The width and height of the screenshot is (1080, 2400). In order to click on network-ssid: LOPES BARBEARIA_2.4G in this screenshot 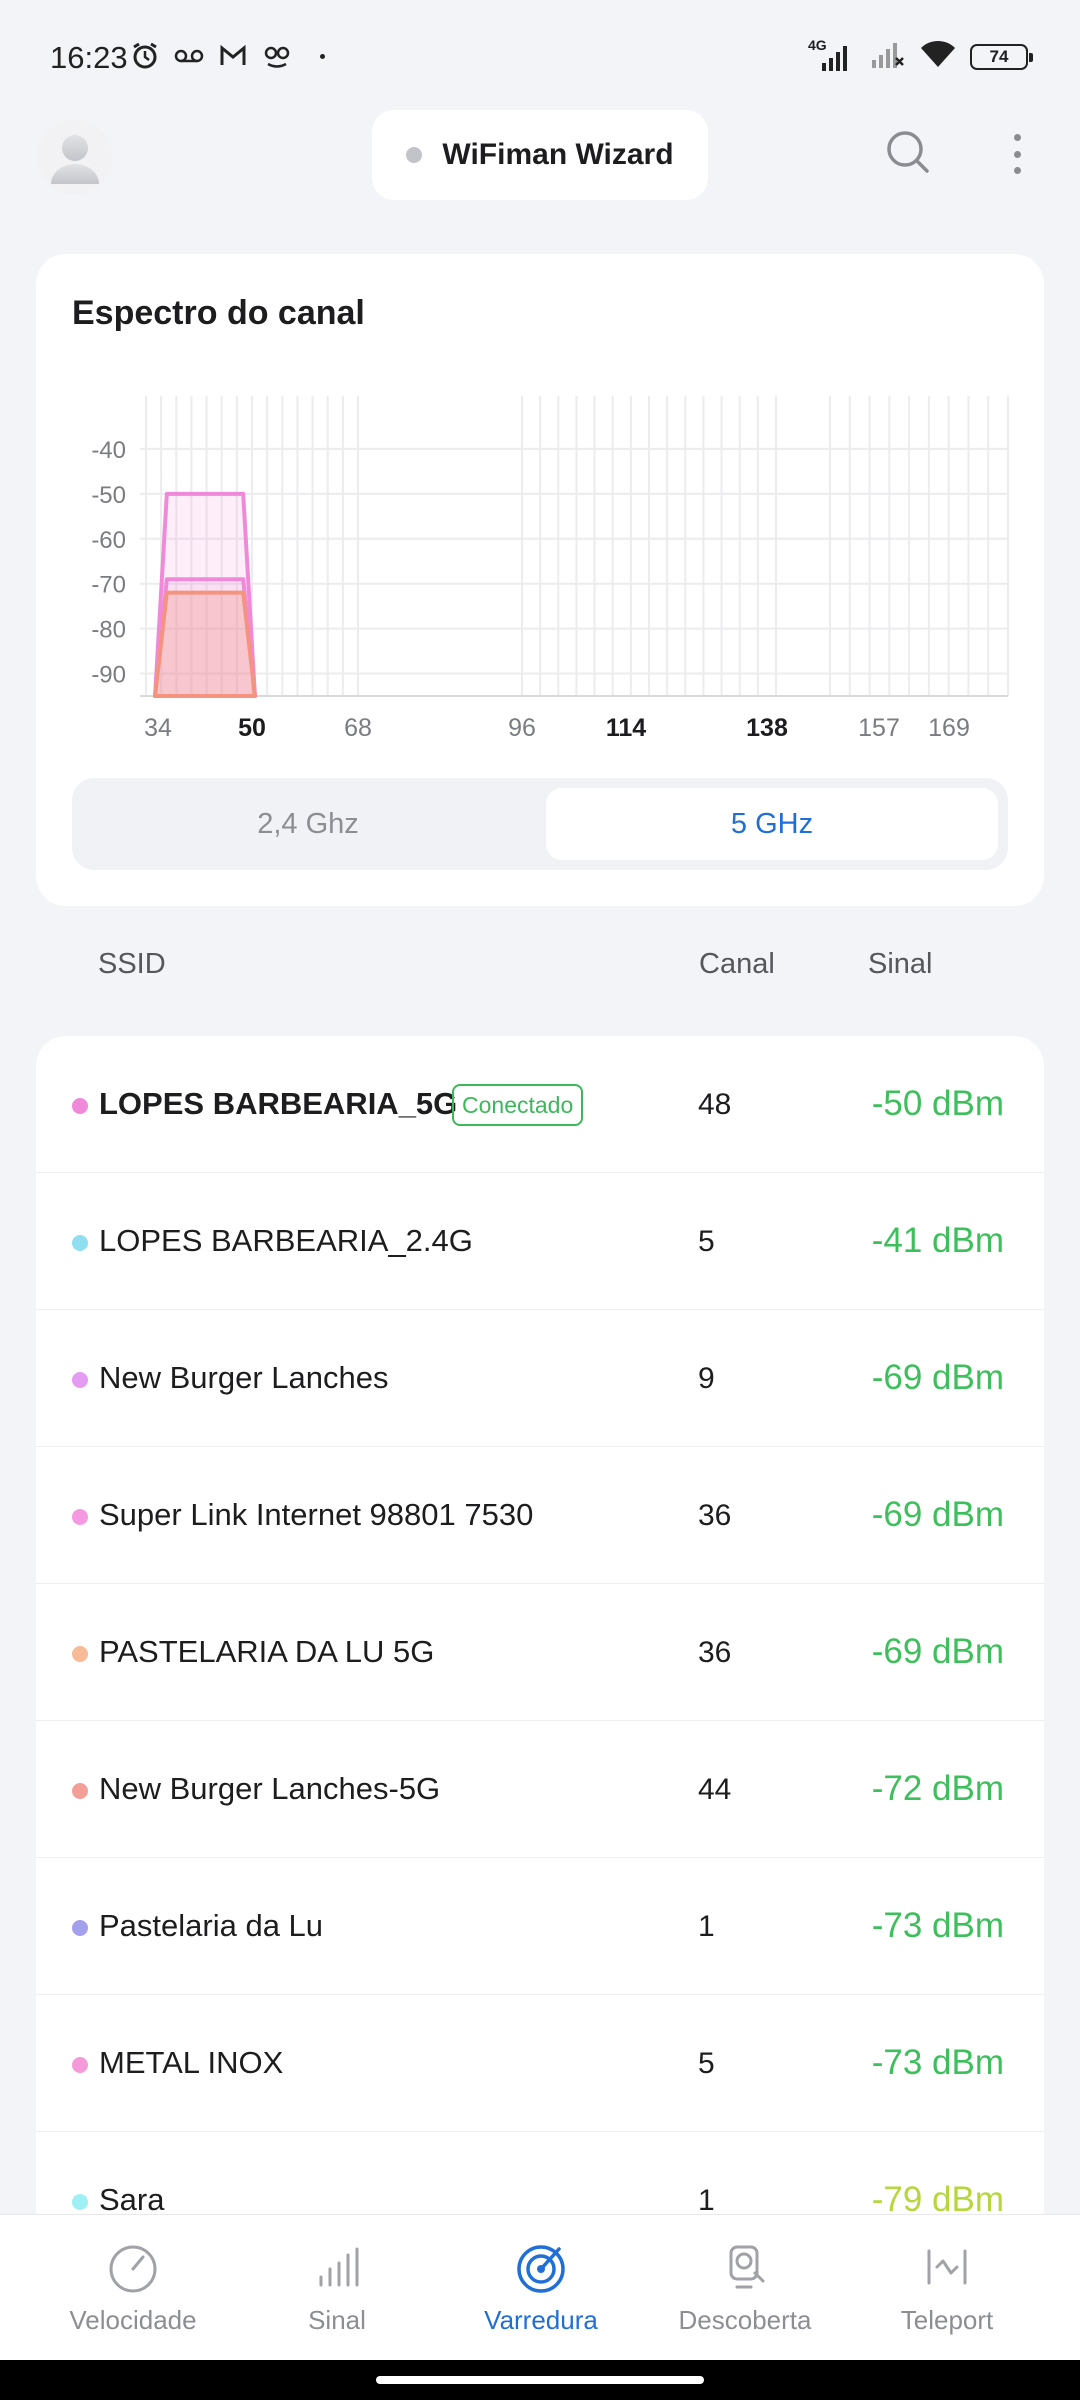, I will do `click(286, 1240)`.